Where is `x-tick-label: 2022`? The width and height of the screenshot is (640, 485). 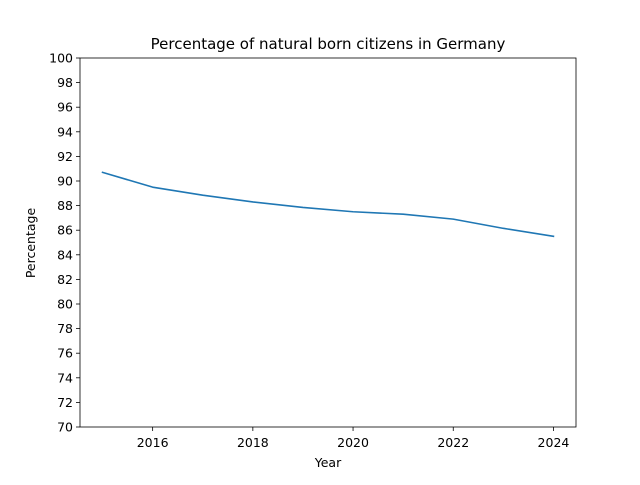
x-tick-label: 2022 is located at coordinates (453, 442).